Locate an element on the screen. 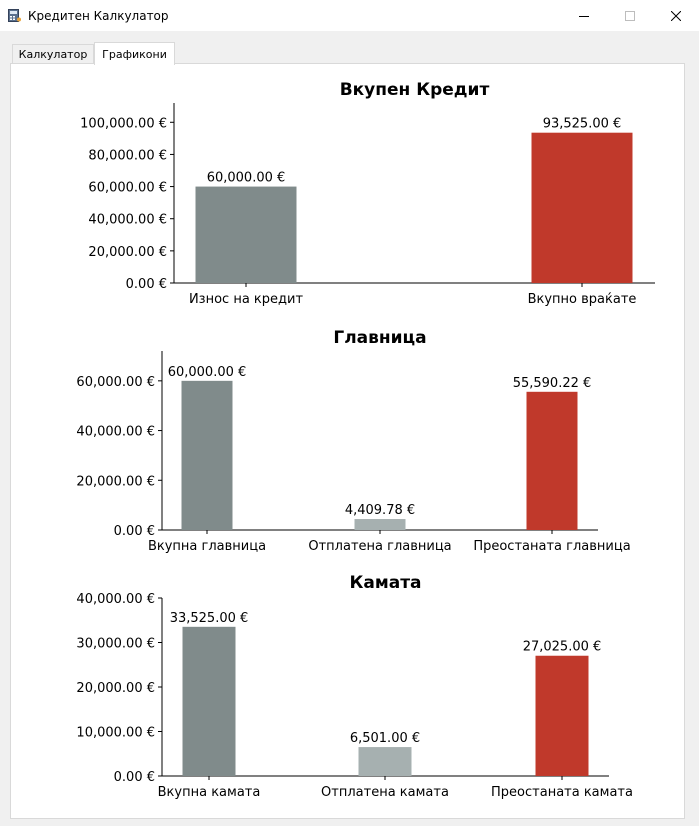  x-tick-label: Отплатена главница is located at coordinates (379, 546).